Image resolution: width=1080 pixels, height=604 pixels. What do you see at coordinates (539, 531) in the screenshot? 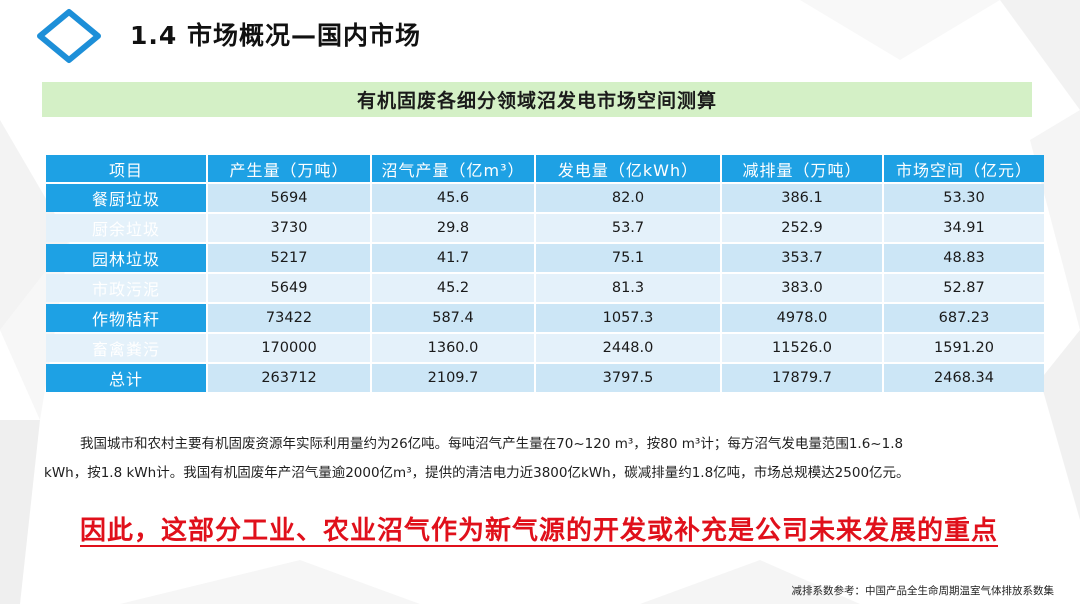
I see `conclusion-statement: 因此，这部分工业、农业沼气作为新气源的开发或补充是公司未来发展的重点` at bounding box center [539, 531].